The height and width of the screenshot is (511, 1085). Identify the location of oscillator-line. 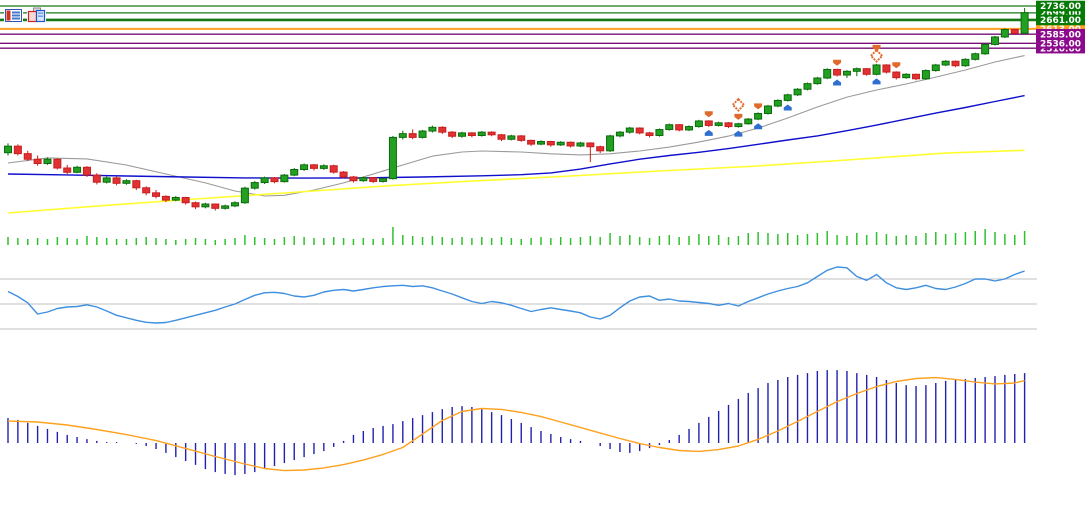
(516, 295).